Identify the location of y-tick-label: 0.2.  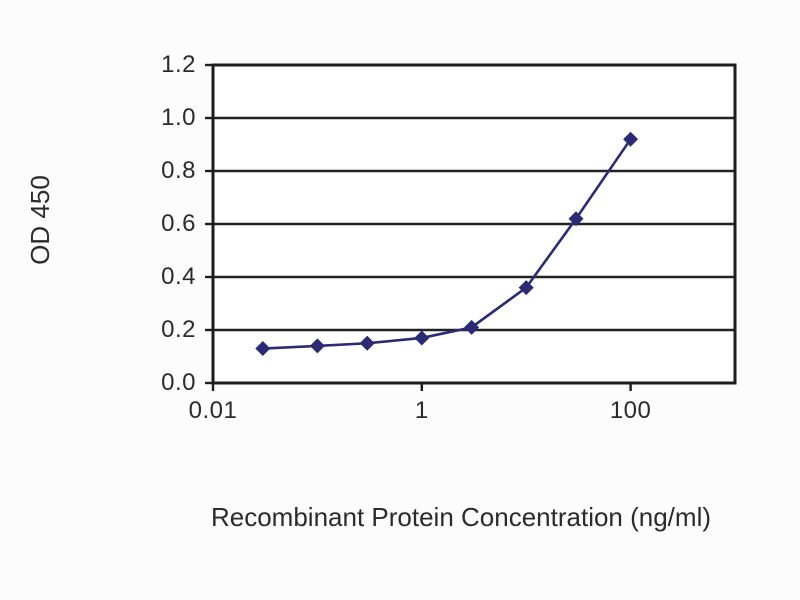
(178, 329).